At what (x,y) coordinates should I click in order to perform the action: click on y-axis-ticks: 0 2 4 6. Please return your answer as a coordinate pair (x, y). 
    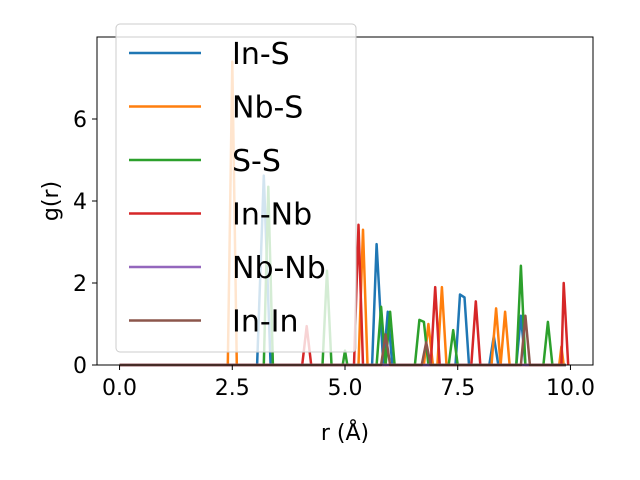
    Looking at the image, I should click on (85, 243).